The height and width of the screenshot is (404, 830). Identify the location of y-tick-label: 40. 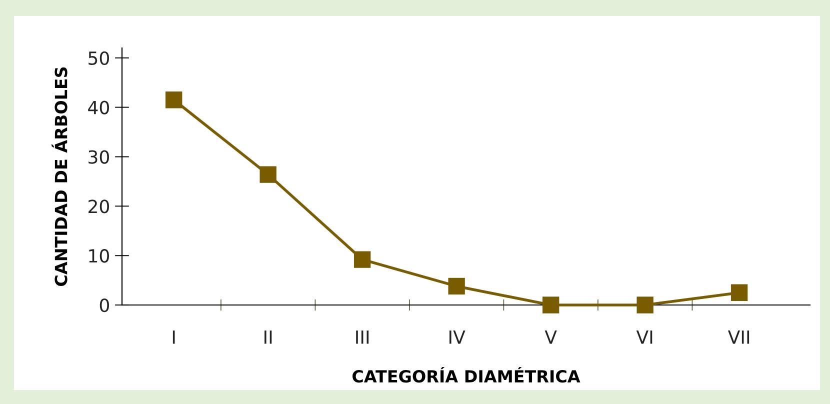
(98, 107).